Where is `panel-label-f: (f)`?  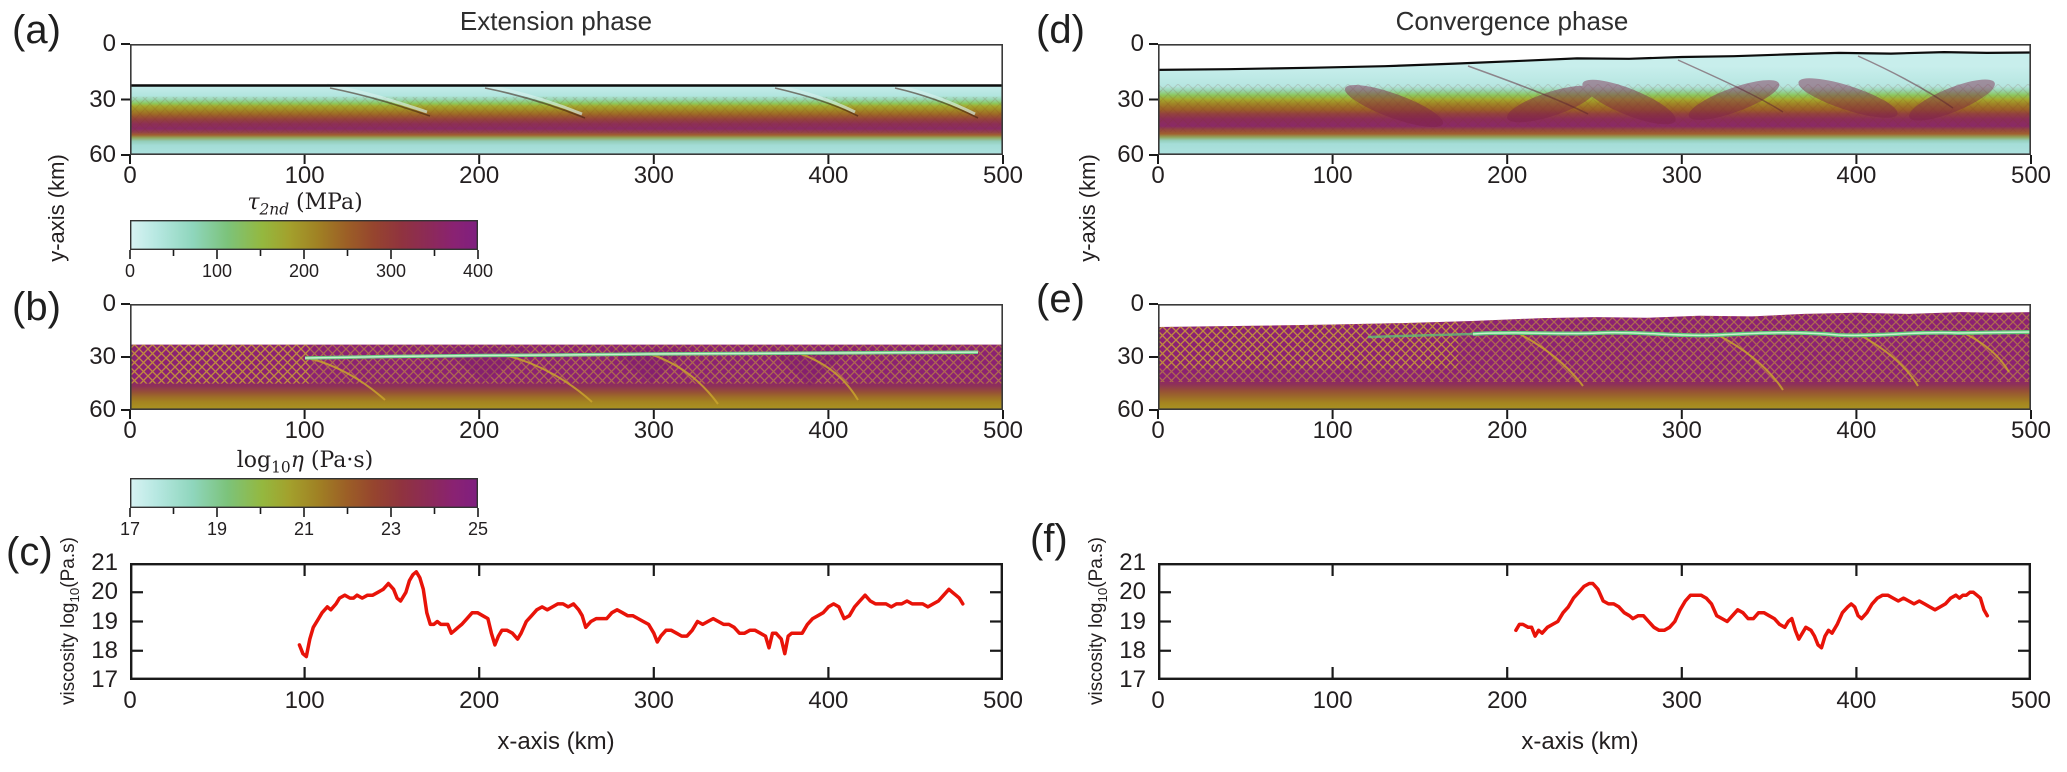 panel-label-f: (f) is located at coordinates (1049, 539).